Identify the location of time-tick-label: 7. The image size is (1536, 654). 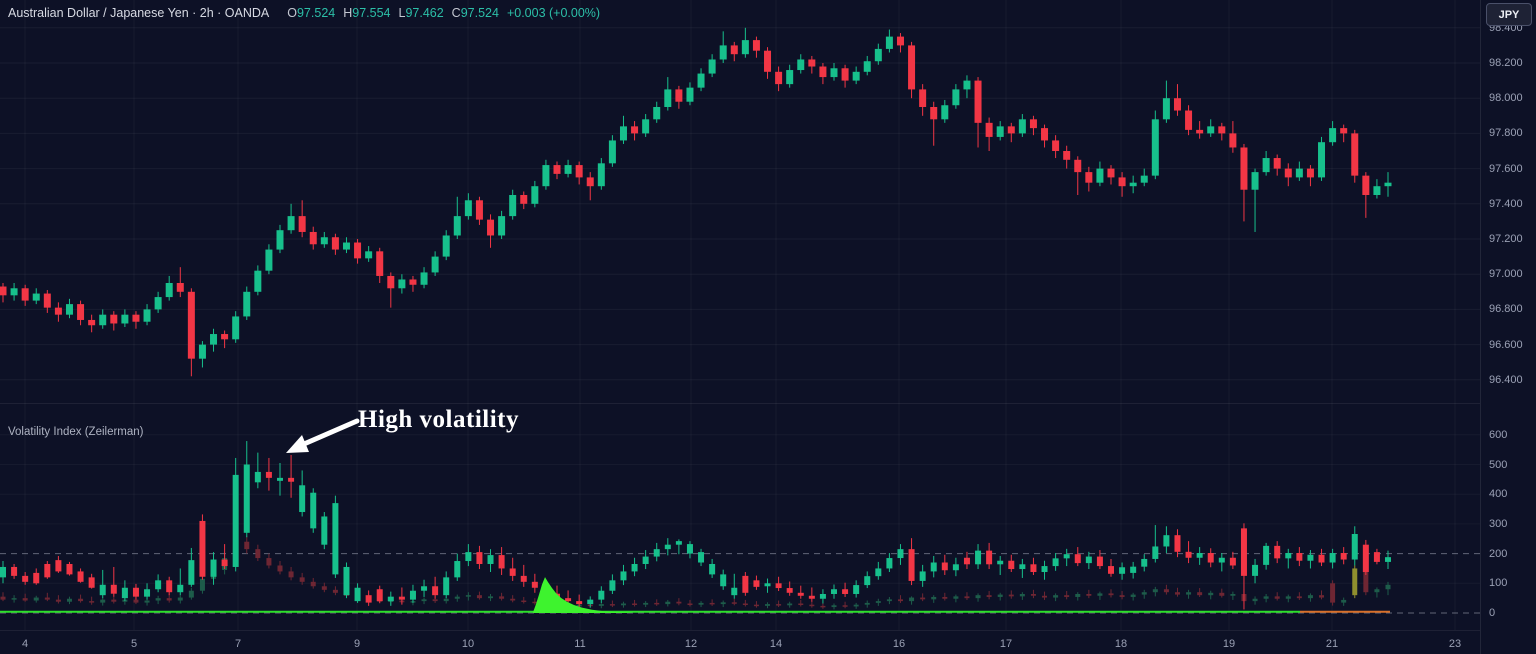
(238, 644).